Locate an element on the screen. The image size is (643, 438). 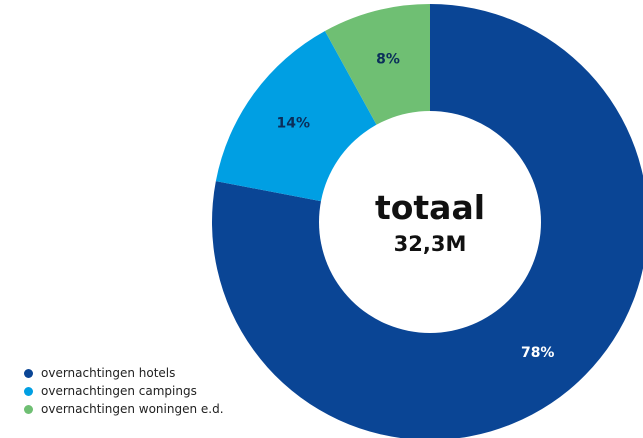
legend-item-woningen: overnachtingen woningen e.d. is located at coordinates (124, 409).